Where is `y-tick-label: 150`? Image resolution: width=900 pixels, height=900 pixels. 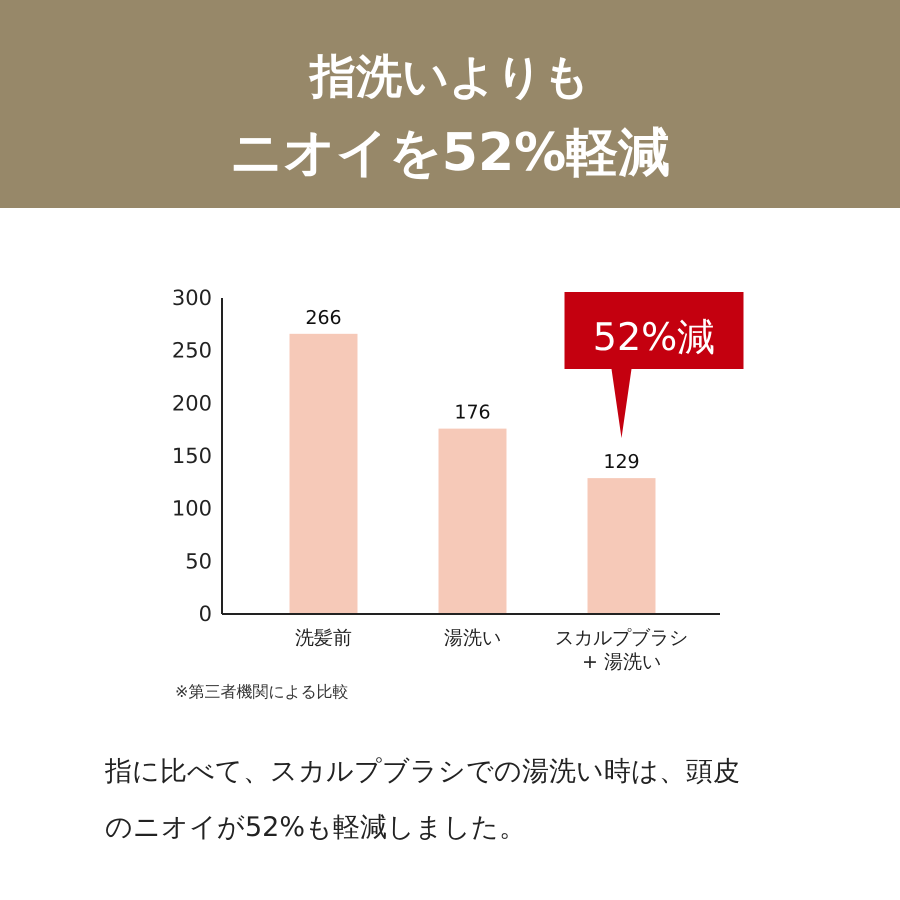 y-tick-label: 150 is located at coordinates (192, 456).